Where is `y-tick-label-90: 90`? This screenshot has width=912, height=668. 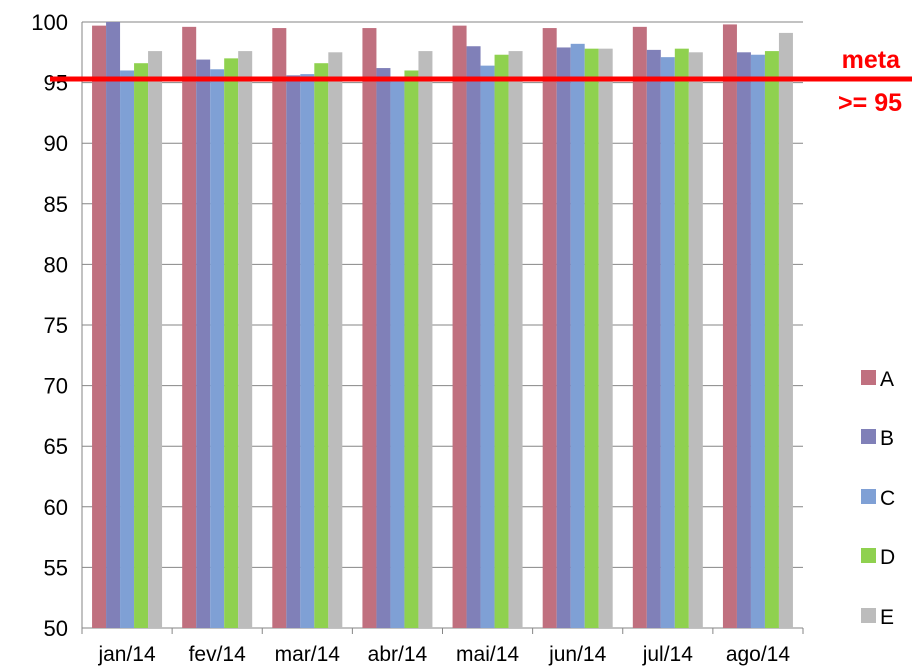 y-tick-label-90: 90 is located at coordinates (56, 143).